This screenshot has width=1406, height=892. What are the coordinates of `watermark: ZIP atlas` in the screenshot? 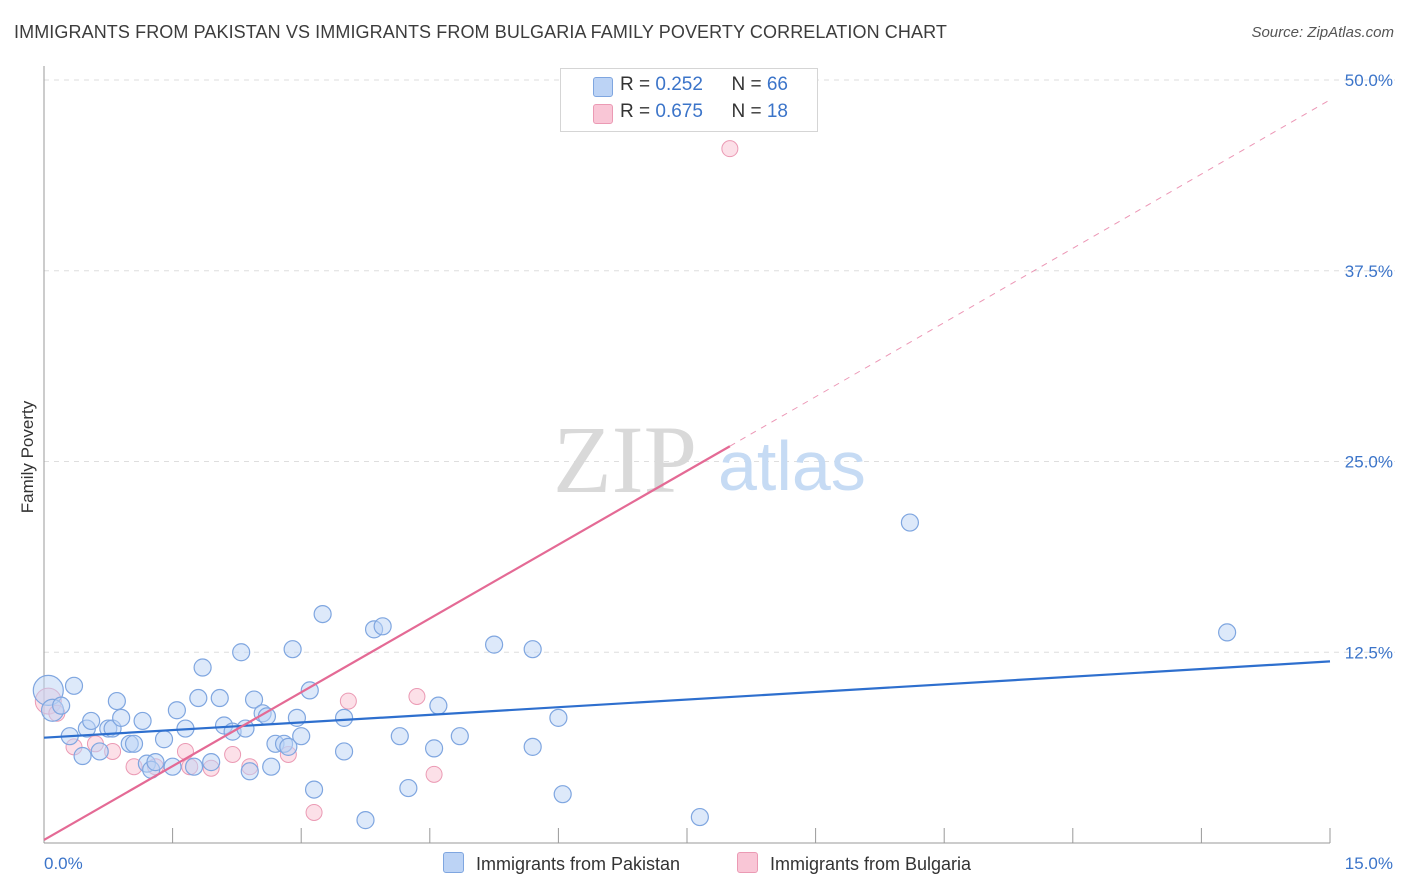 It's located at (709, 459).